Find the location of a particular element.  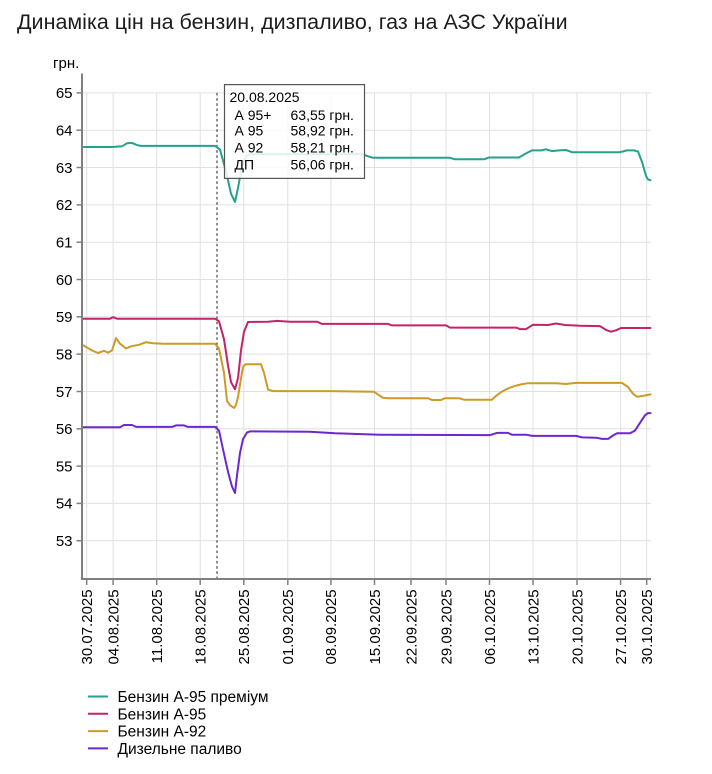

svg-text: 25.08.2025 is located at coordinates (244, 626).